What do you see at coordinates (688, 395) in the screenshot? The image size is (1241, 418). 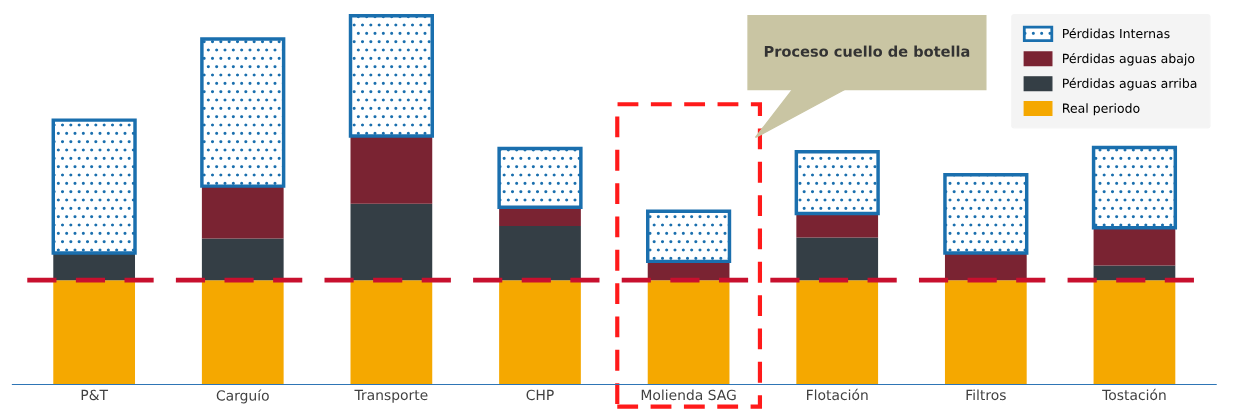 I see `x-tick-label: Molienda SAG` at bounding box center [688, 395].